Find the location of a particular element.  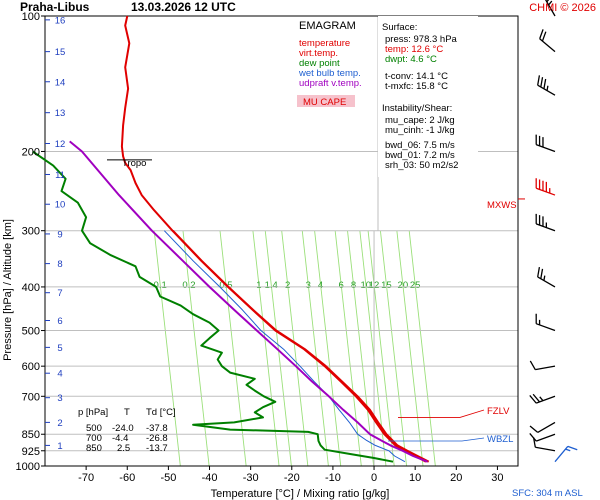

altitude-tick-label: 16 is located at coordinates (60, 20).